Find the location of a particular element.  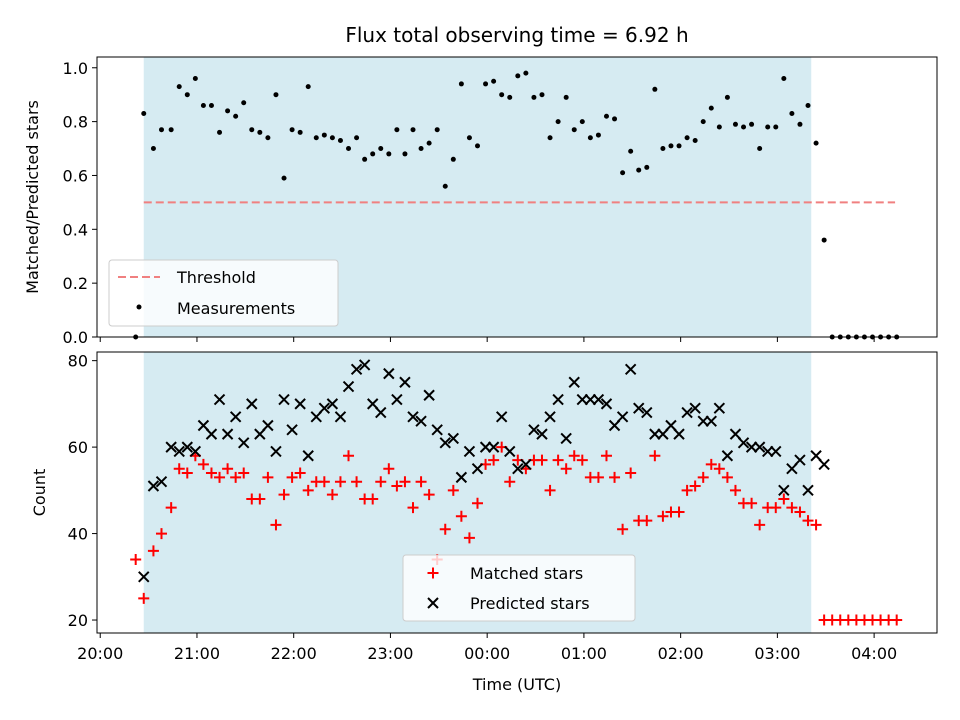

legend-plus-mark is located at coordinates (433, 573).